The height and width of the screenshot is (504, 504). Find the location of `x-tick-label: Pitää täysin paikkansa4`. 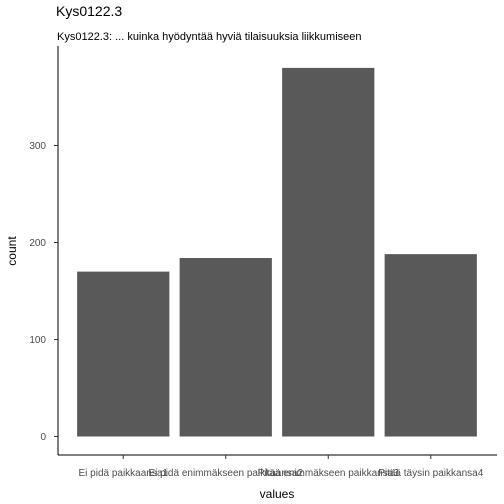

x-tick-label: Pitää täysin paikkansa4 is located at coordinates (431, 473).